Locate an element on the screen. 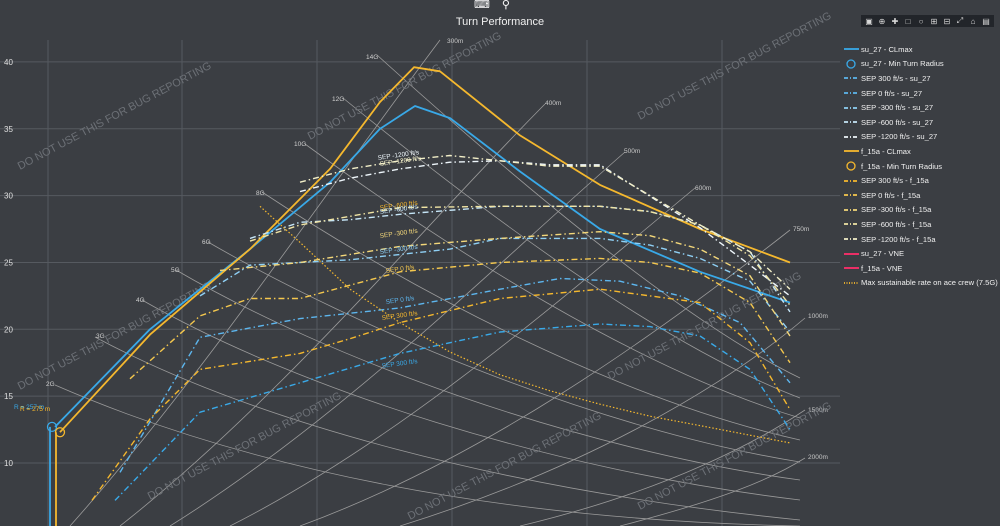 The image size is (1000, 526). legend-item: SEP -600 ft/s - f_15a is located at coordinates (921, 224).